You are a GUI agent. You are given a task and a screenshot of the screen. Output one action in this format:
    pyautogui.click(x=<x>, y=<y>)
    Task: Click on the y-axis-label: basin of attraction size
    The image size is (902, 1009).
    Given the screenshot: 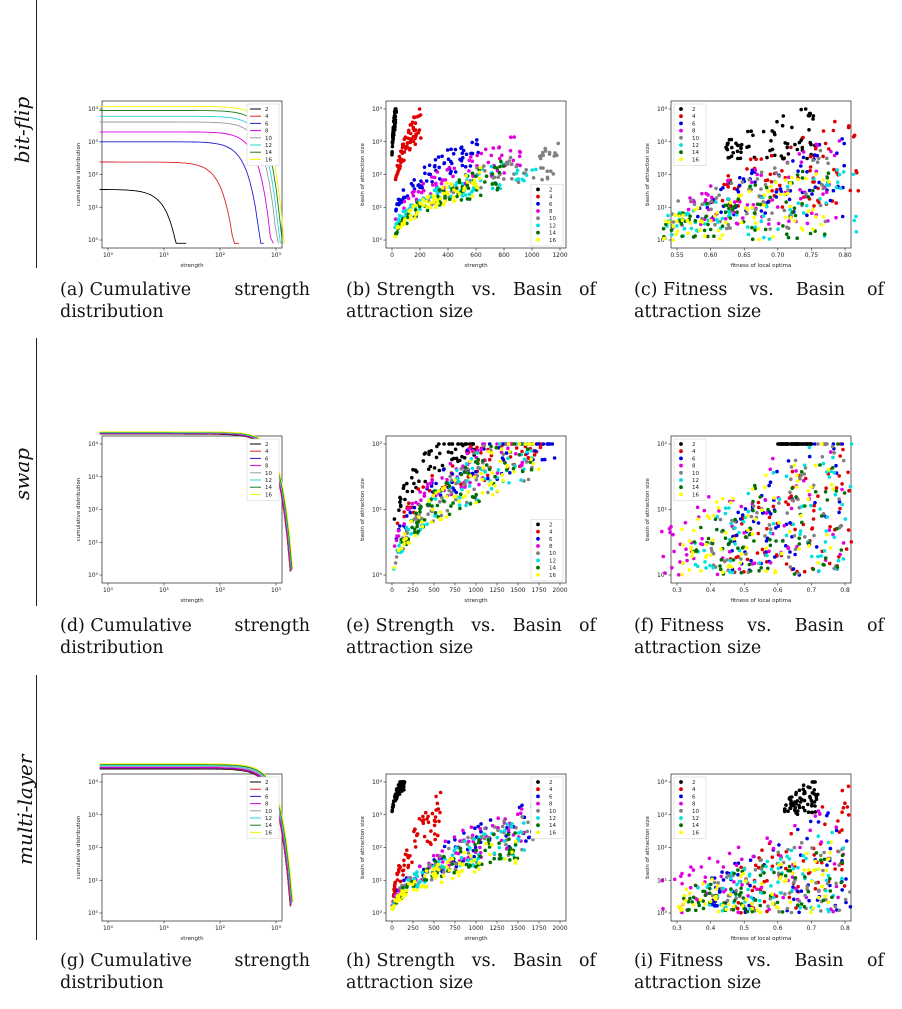 What is the action you would take?
    pyautogui.click(x=363, y=508)
    